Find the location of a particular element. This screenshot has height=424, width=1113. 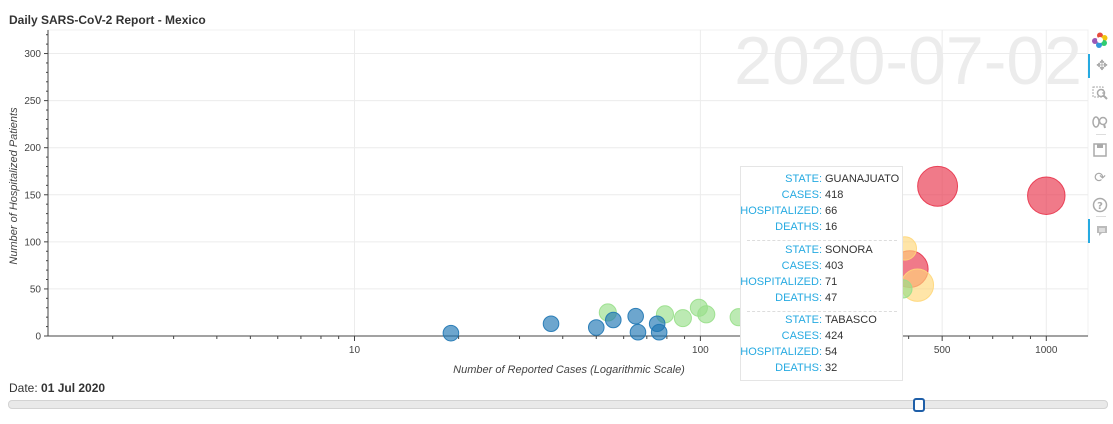

tooltip-value: 47 is located at coordinates (831, 298).